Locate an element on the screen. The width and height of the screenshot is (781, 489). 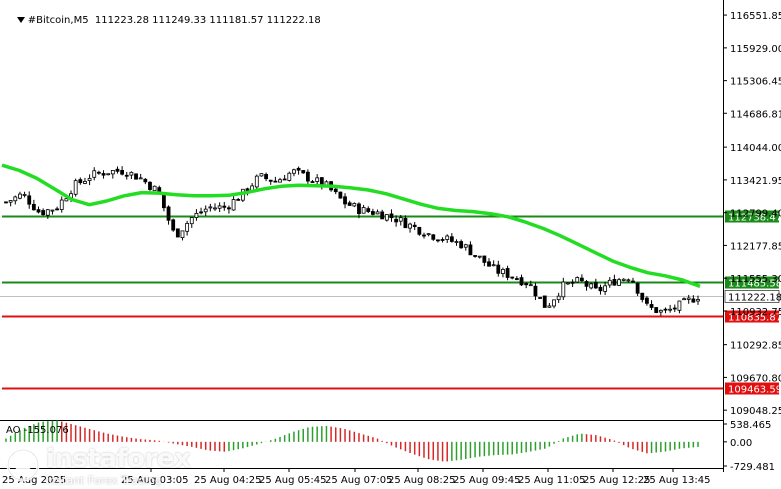
price-tick-label: 112799.40 is located at coordinates (755, 214).